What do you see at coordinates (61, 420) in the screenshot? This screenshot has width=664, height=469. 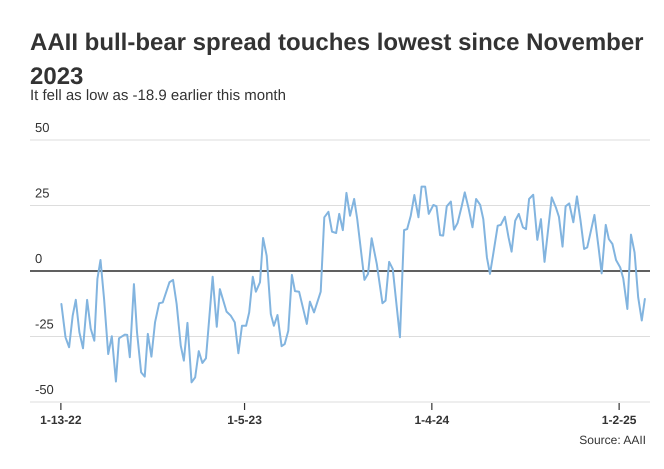 I see `x-tick-label: 1-13-22` at bounding box center [61, 420].